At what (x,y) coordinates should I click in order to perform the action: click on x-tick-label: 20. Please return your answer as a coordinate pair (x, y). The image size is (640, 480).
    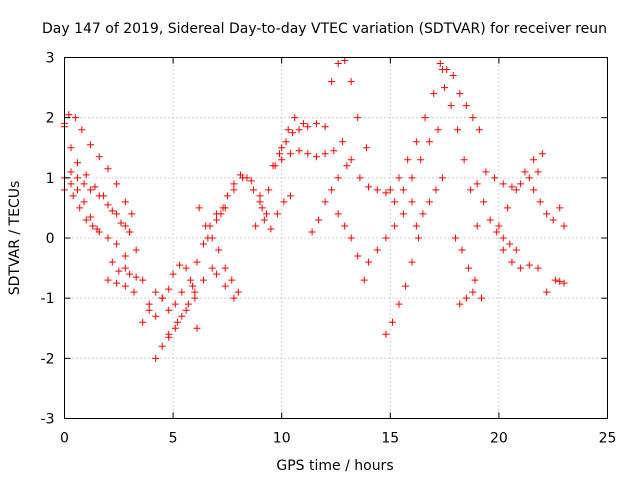
    Looking at the image, I should click on (499, 439).